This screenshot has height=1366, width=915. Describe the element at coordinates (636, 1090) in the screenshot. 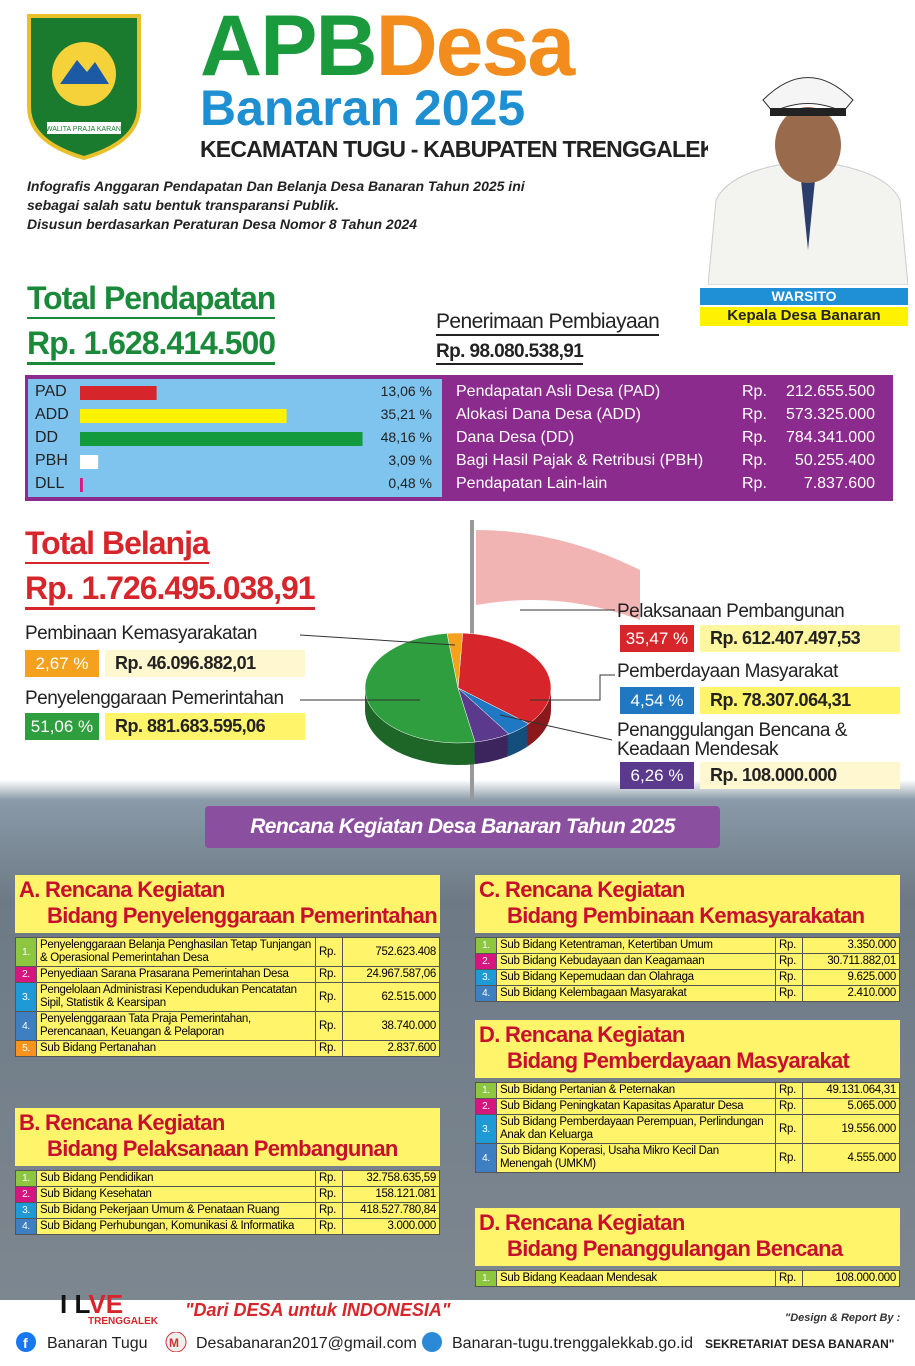

I see `row-name: Sub Bidang Pertanian & Peternakan` at that location.